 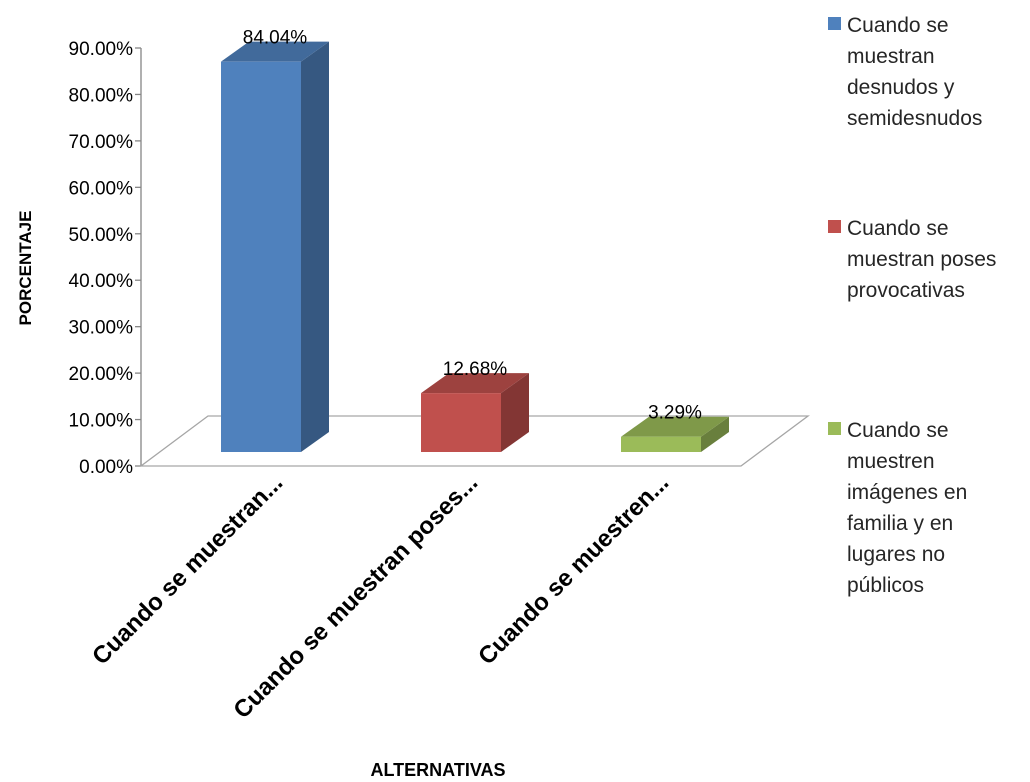 What do you see at coordinates (25, 268) in the screenshot?
I see `y-axis-title: PORCENTAJE` at bounding box center [25, 268].